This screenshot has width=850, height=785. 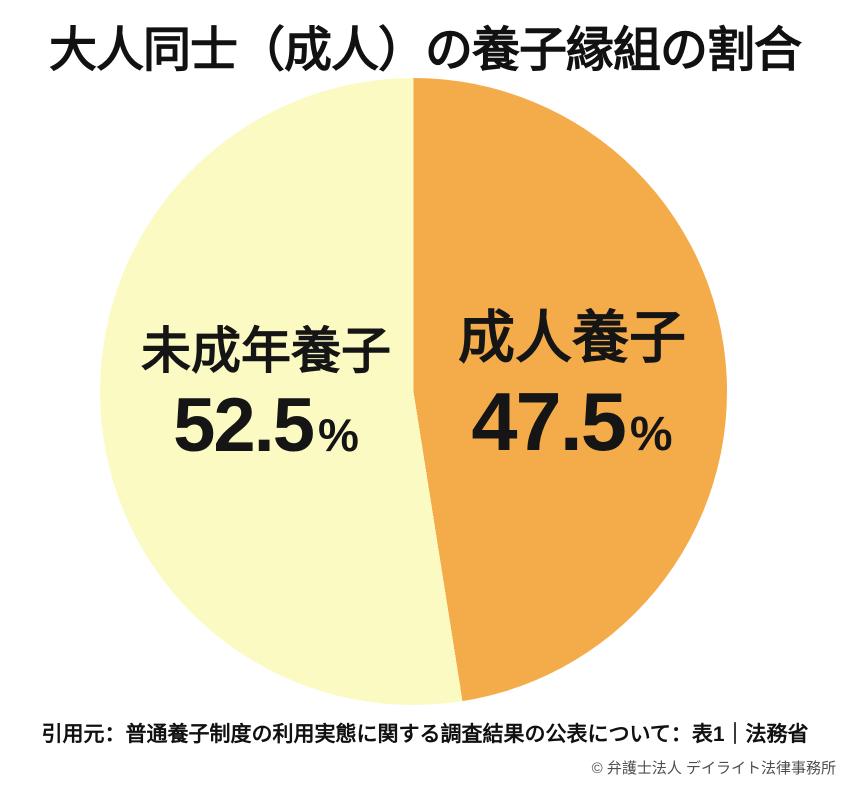 I want to click on source-note: 引用元：普通養子制度の利用実態に関する調査結果の公表について：表1｜法務省, so click(x=425, y=734).